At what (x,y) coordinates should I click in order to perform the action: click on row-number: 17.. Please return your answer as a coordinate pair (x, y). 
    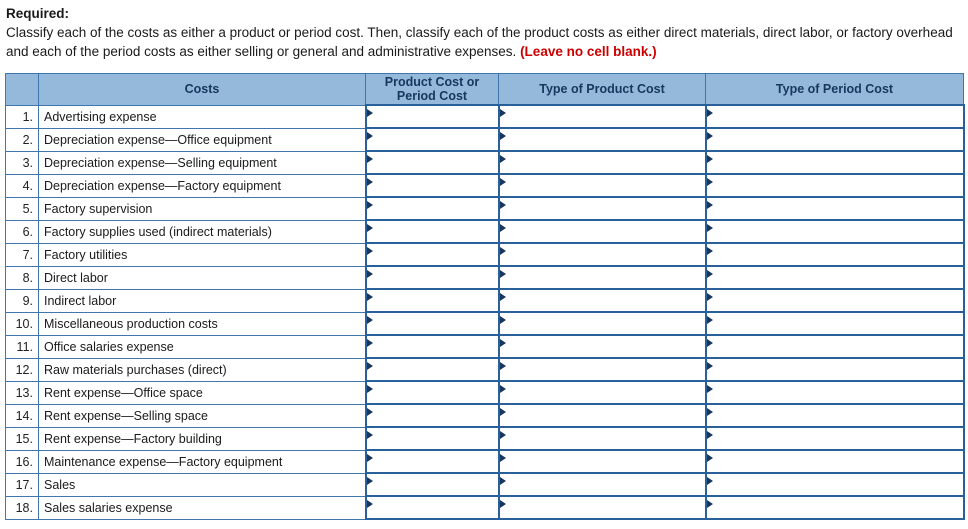
    Looking at the image, I should click on (22, 484).